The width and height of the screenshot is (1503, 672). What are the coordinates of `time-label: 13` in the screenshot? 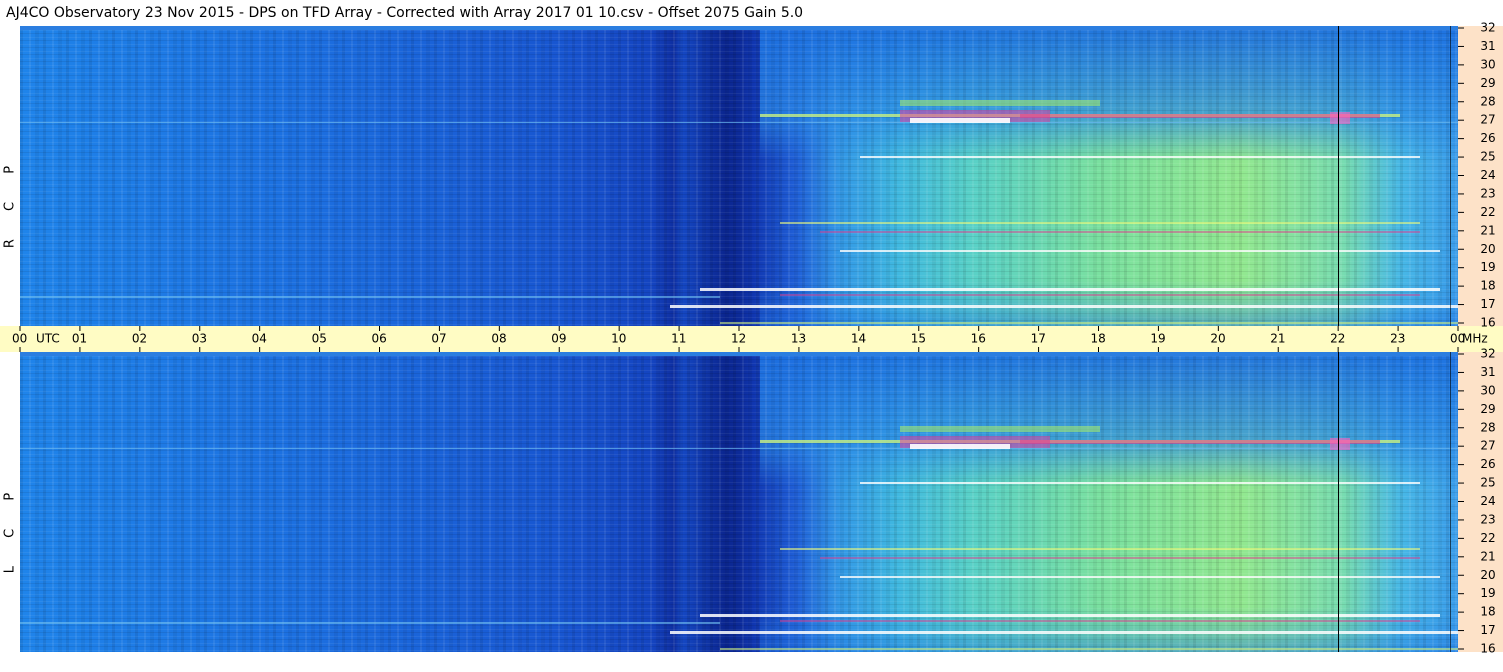 It's located at (798, 339).